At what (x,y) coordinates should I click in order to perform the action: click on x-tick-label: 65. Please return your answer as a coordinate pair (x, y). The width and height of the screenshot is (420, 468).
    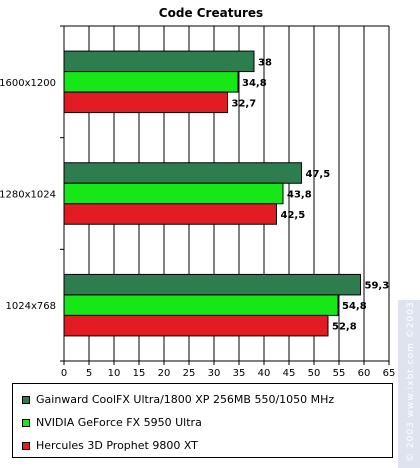
    Looking at the image, I should click on (389, 373).